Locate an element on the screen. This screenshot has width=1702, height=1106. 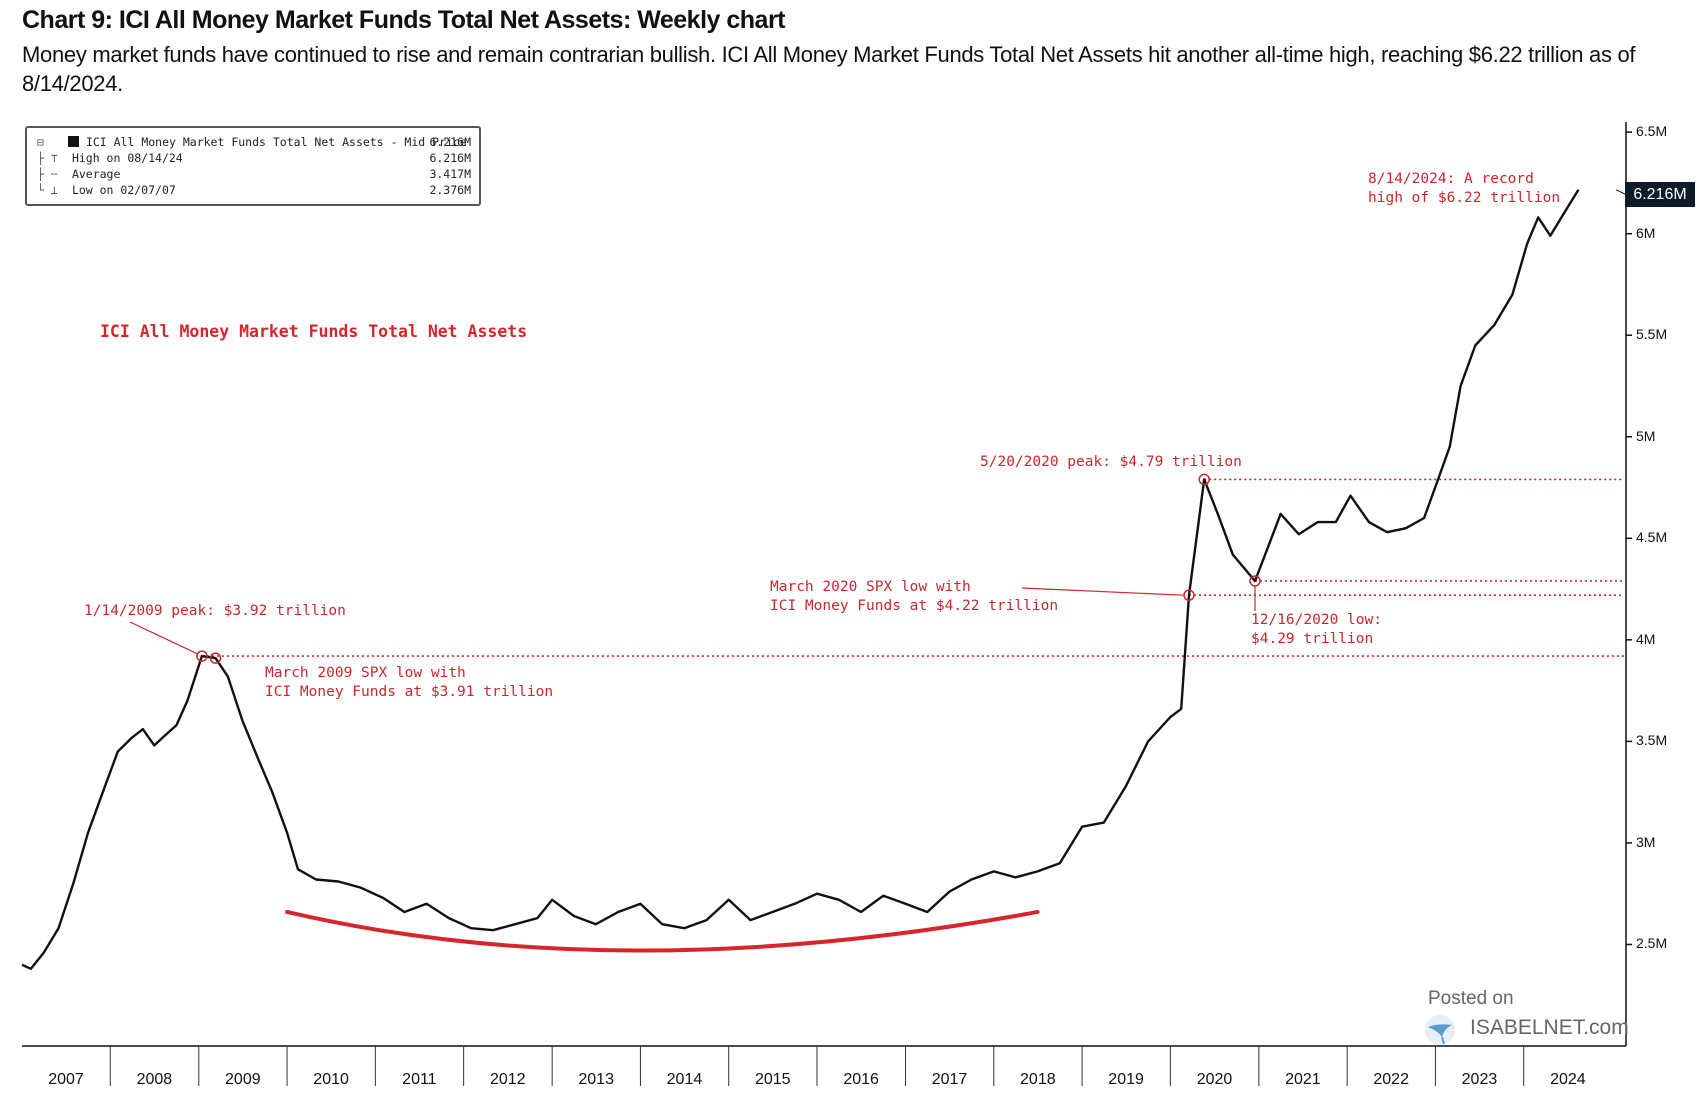
legend-row-label: Low on 02/07/07 is located at coordinates (123, 190).